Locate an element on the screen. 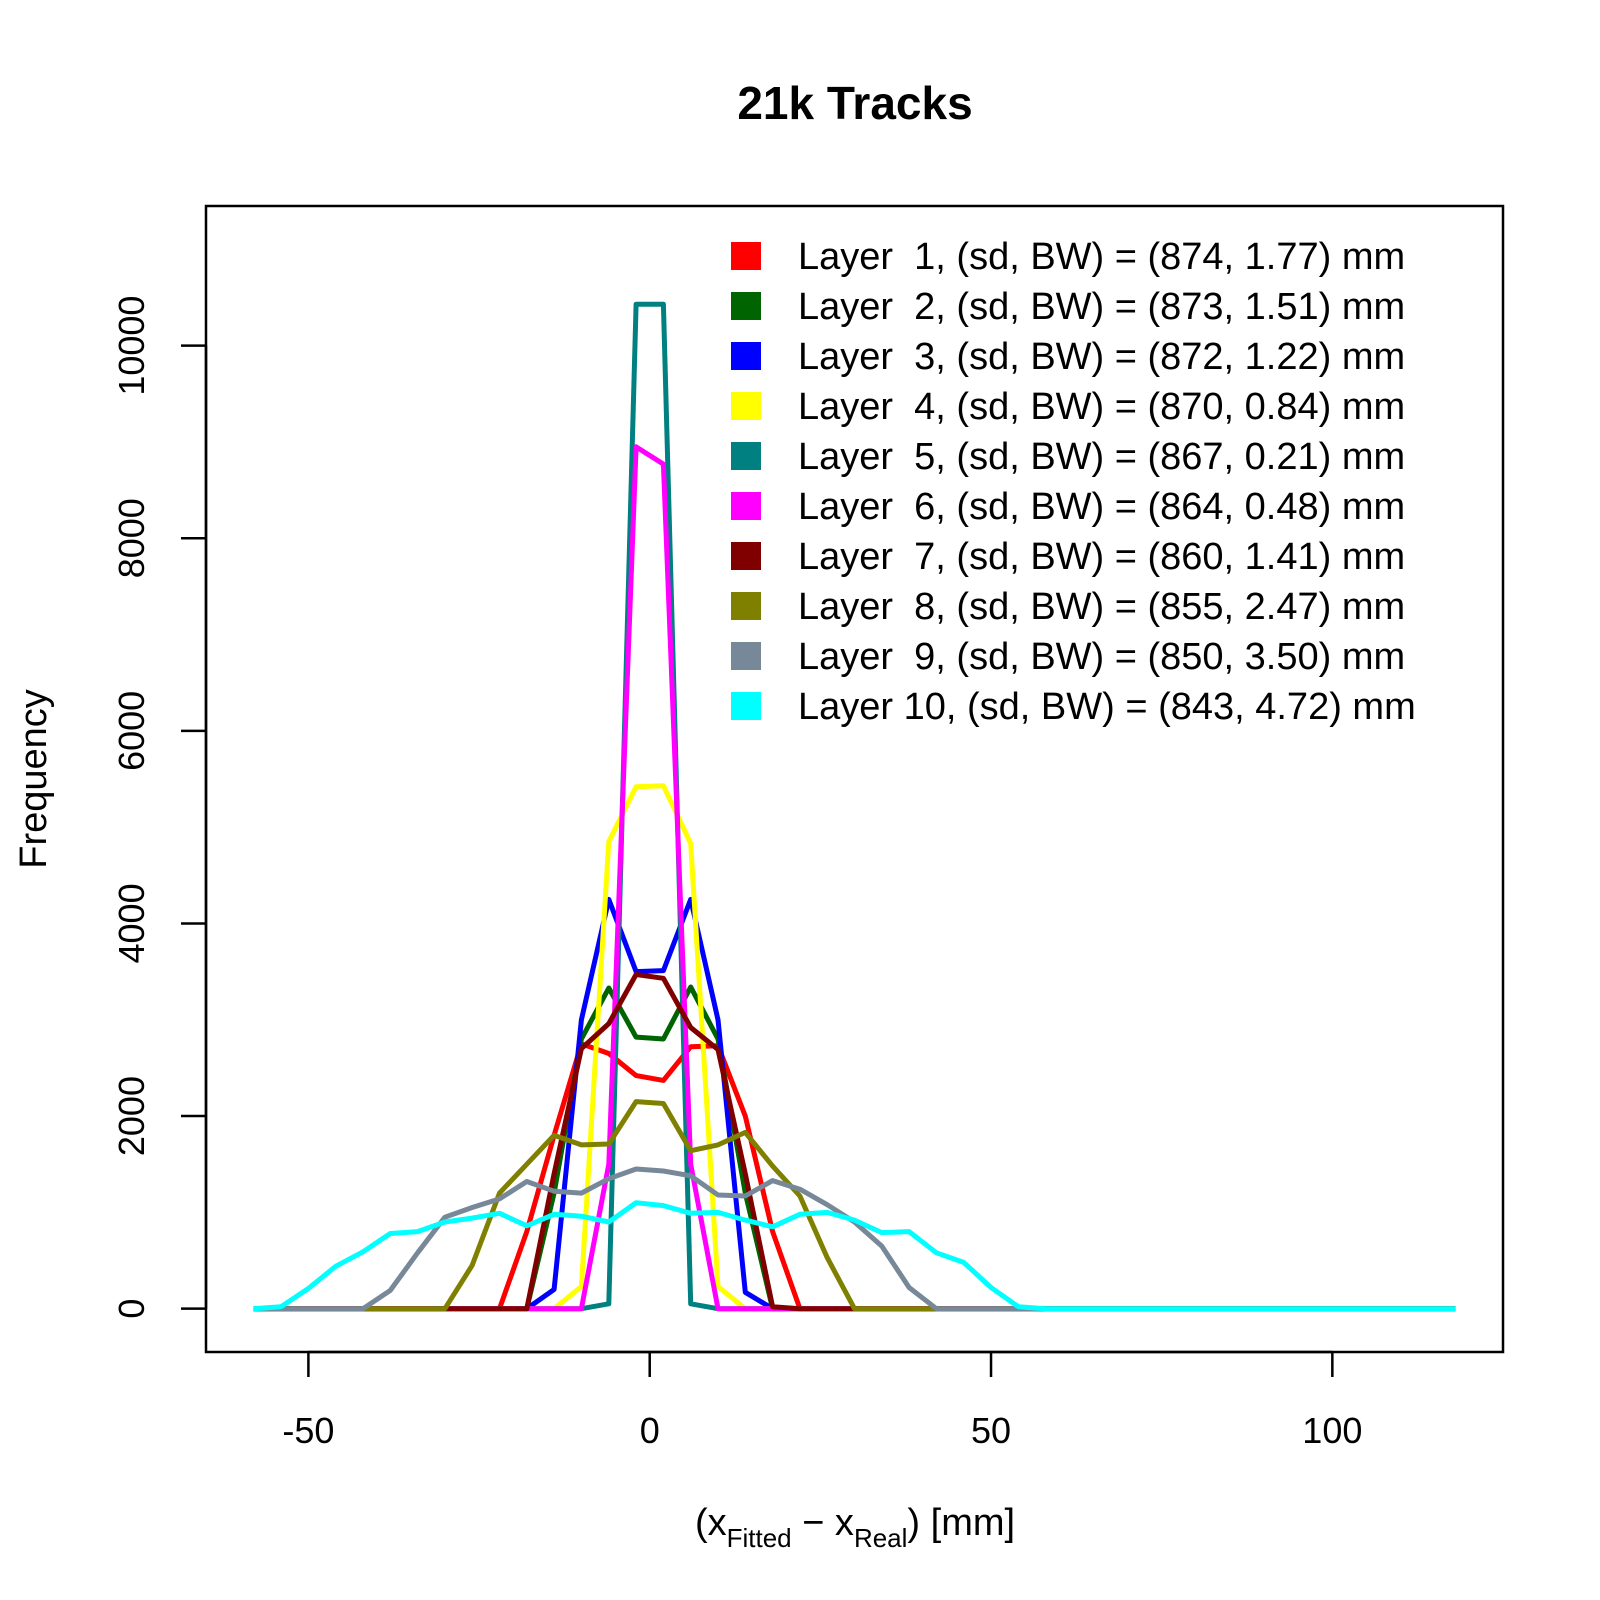 This screenshot has width=1600, height=1600. x-label-close: ) [mm] is located at coordinates (961, 1523).